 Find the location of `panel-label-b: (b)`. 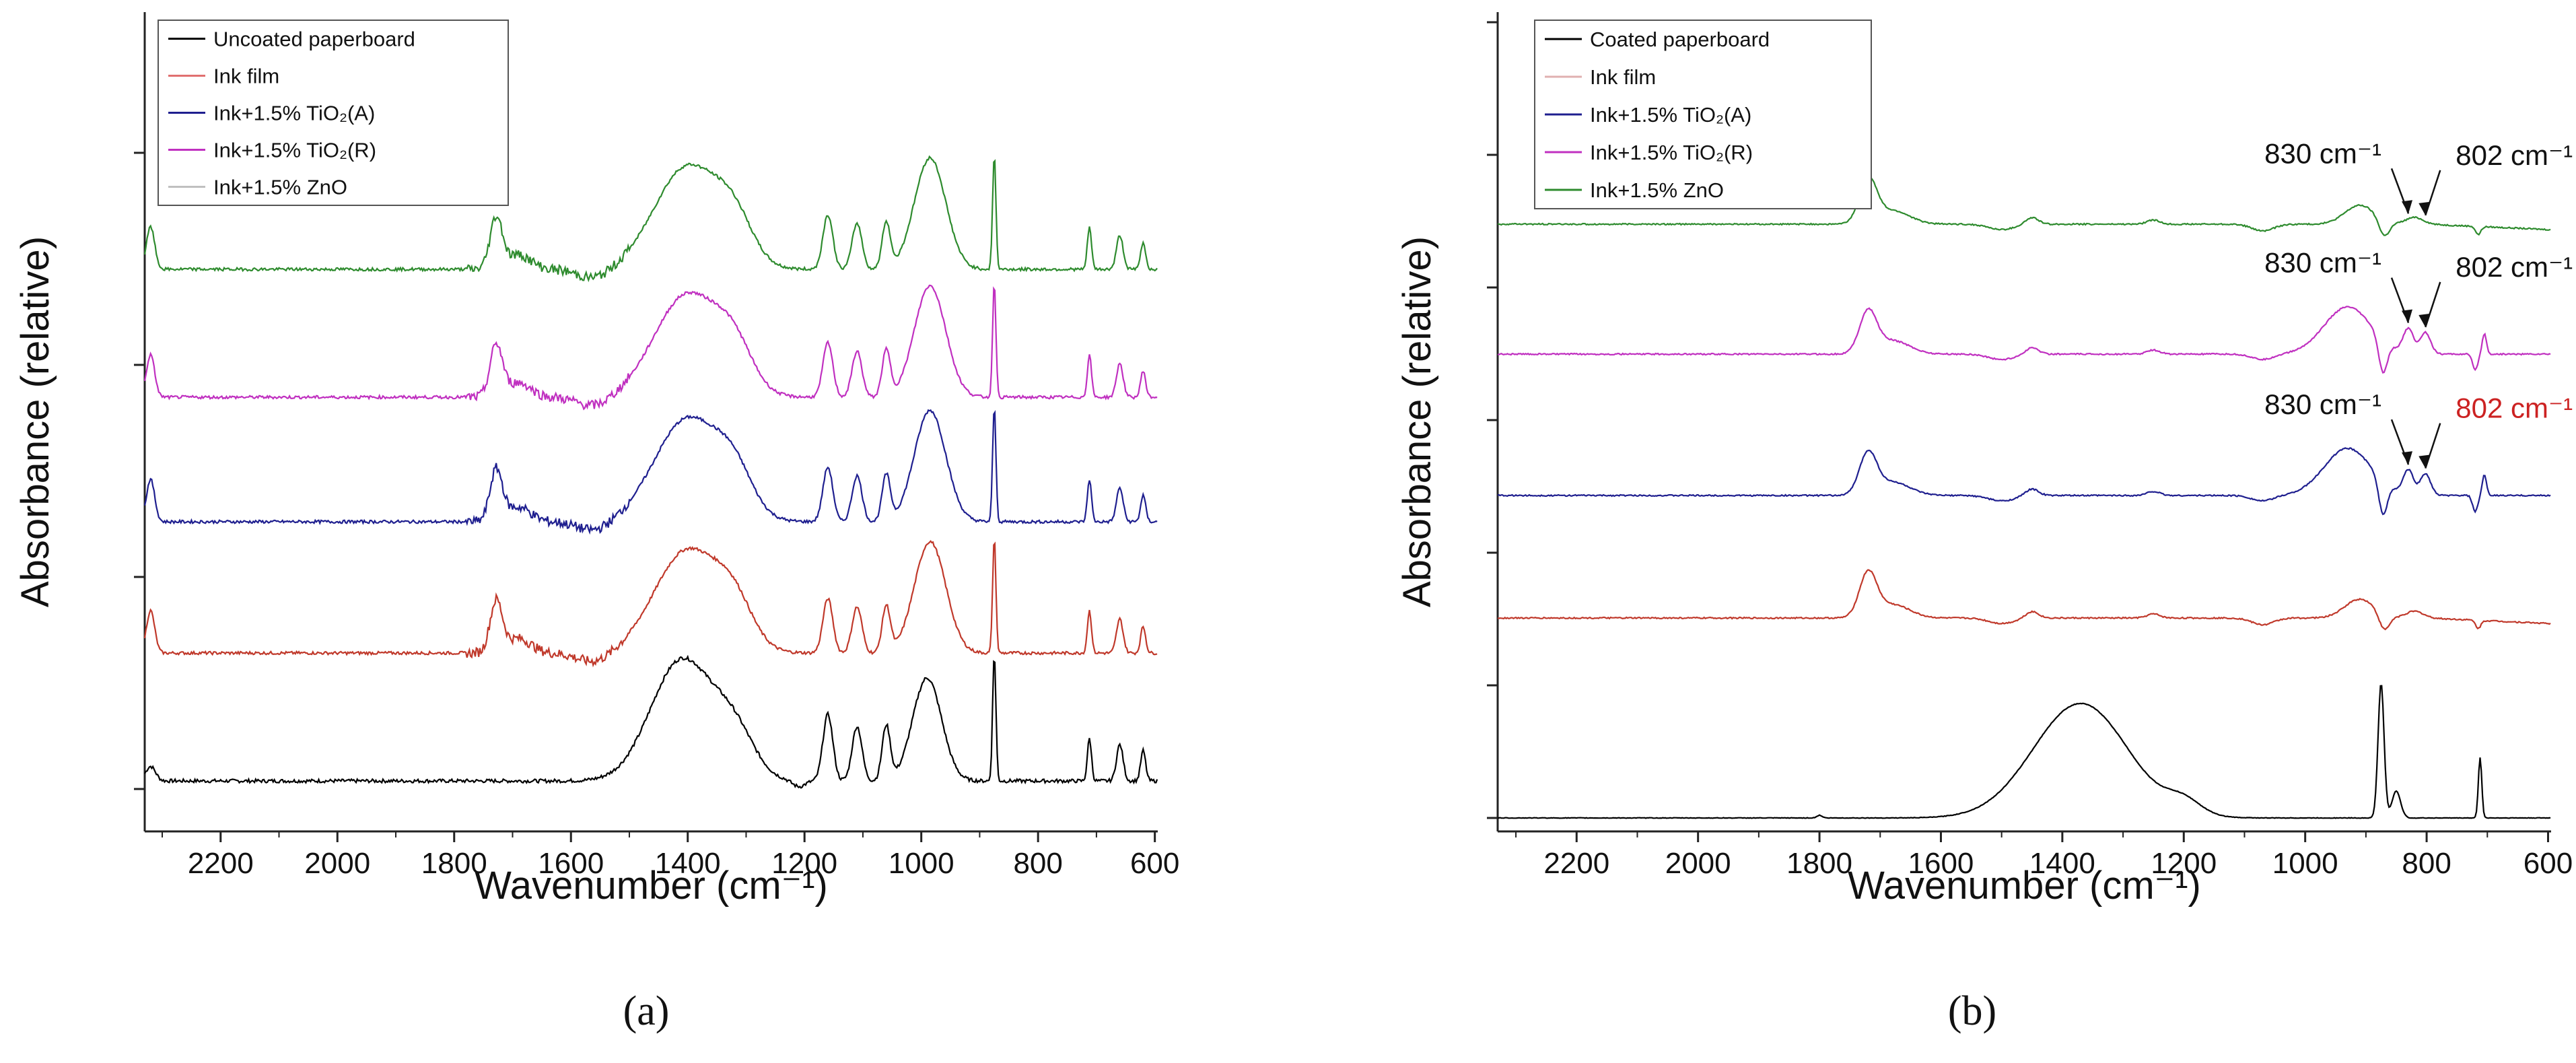

panel-label-b: (b) is located at coordinates (1972, 1011).